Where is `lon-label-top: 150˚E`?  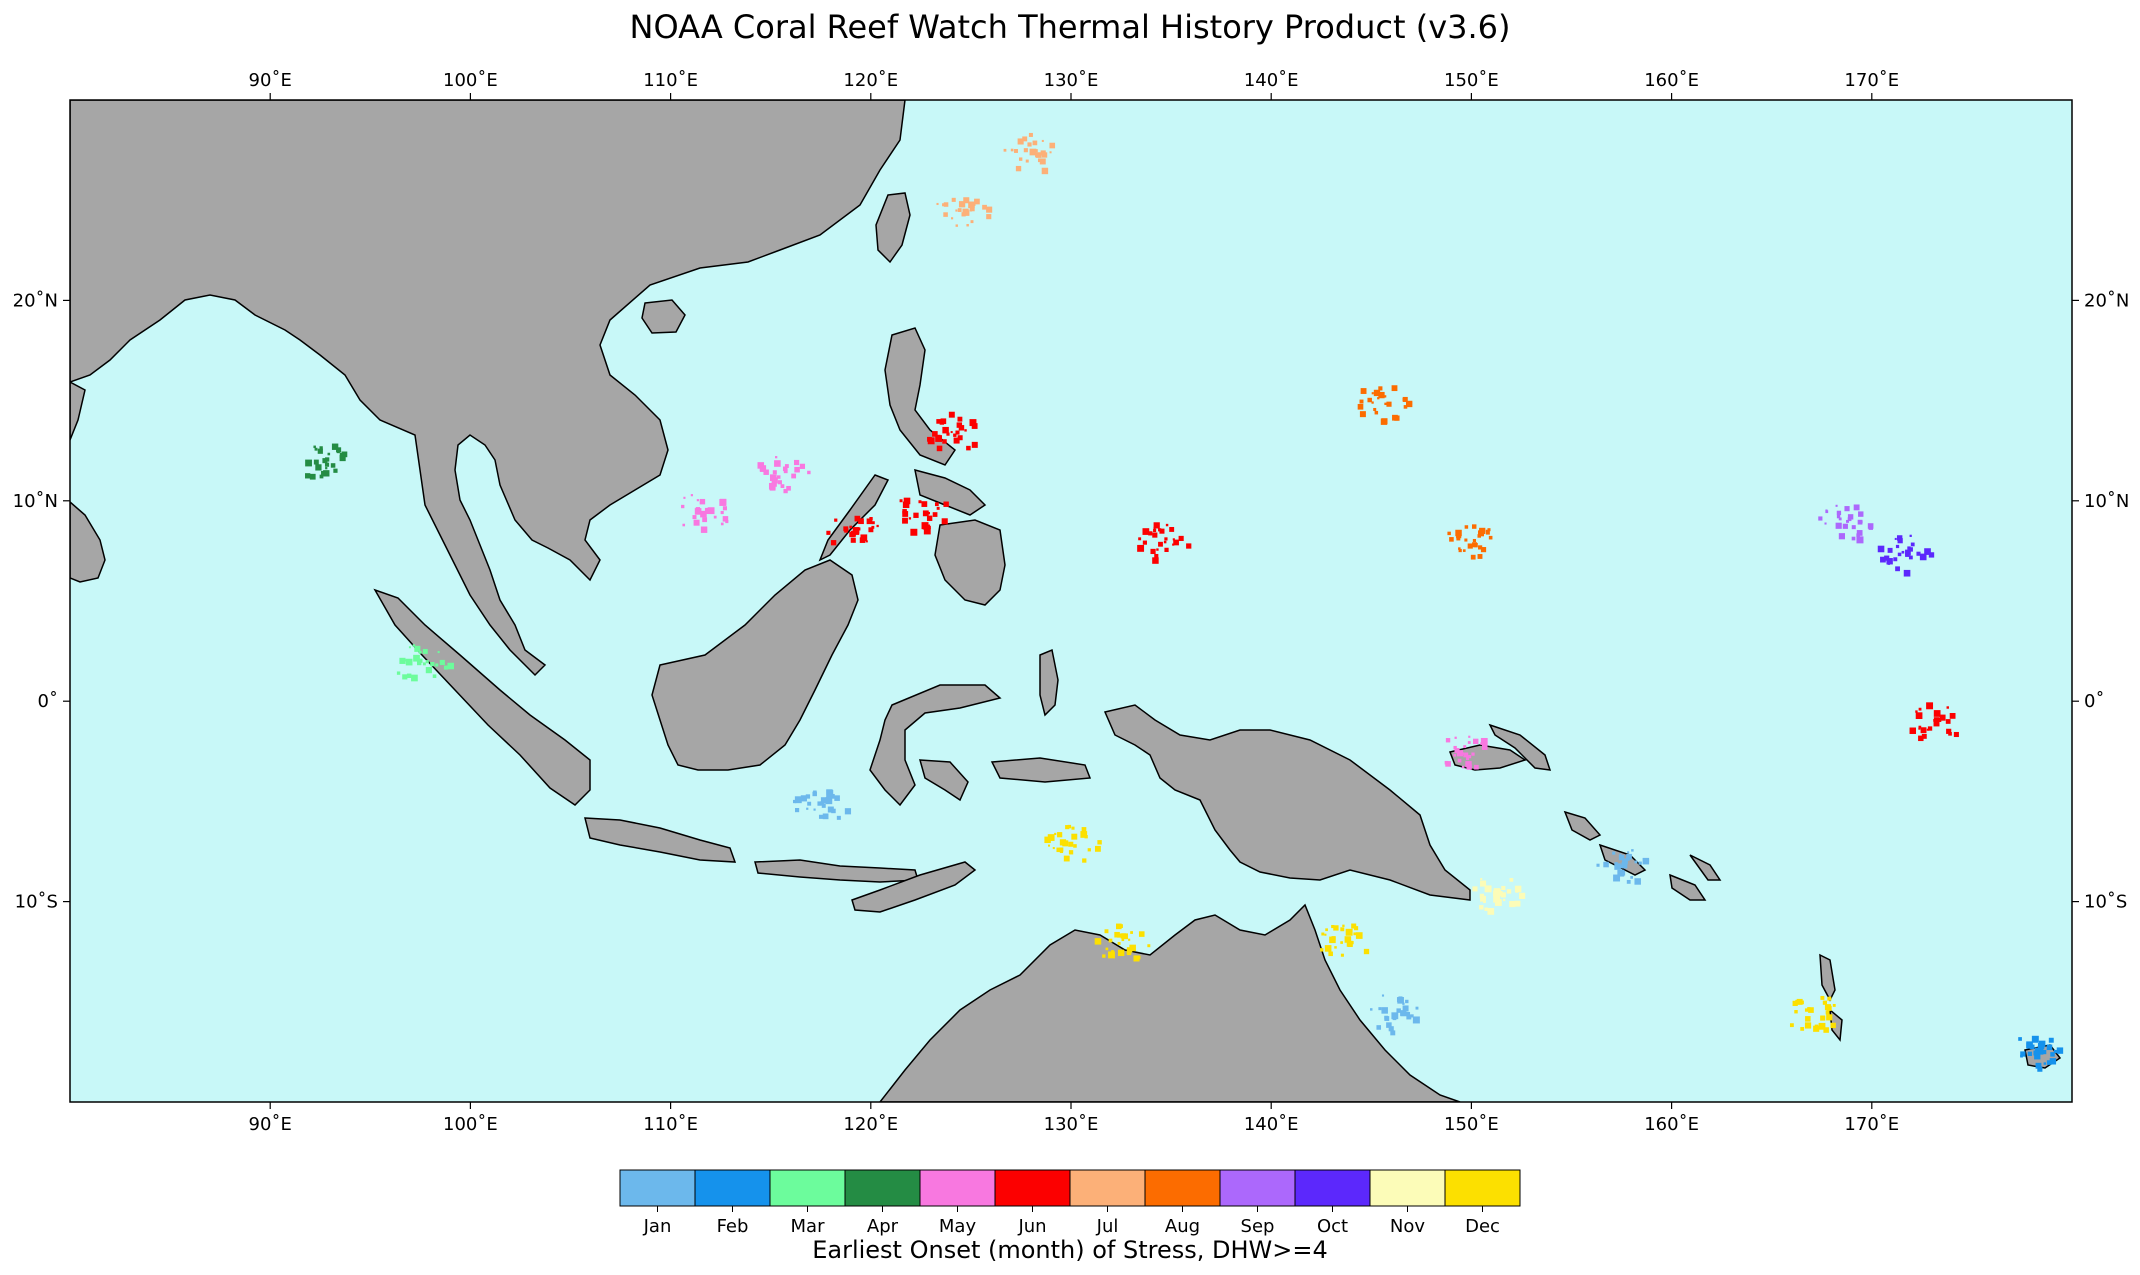 lon-label-top: 150˚E is located at coordinates (1471, 80).